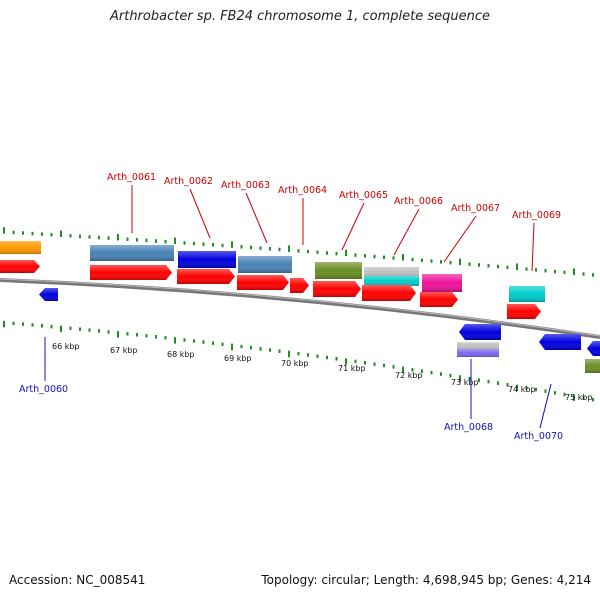 The width and height of the screenshot is (600, 600). I want to click on scale-label: 73 kbp, so click(465, 382).